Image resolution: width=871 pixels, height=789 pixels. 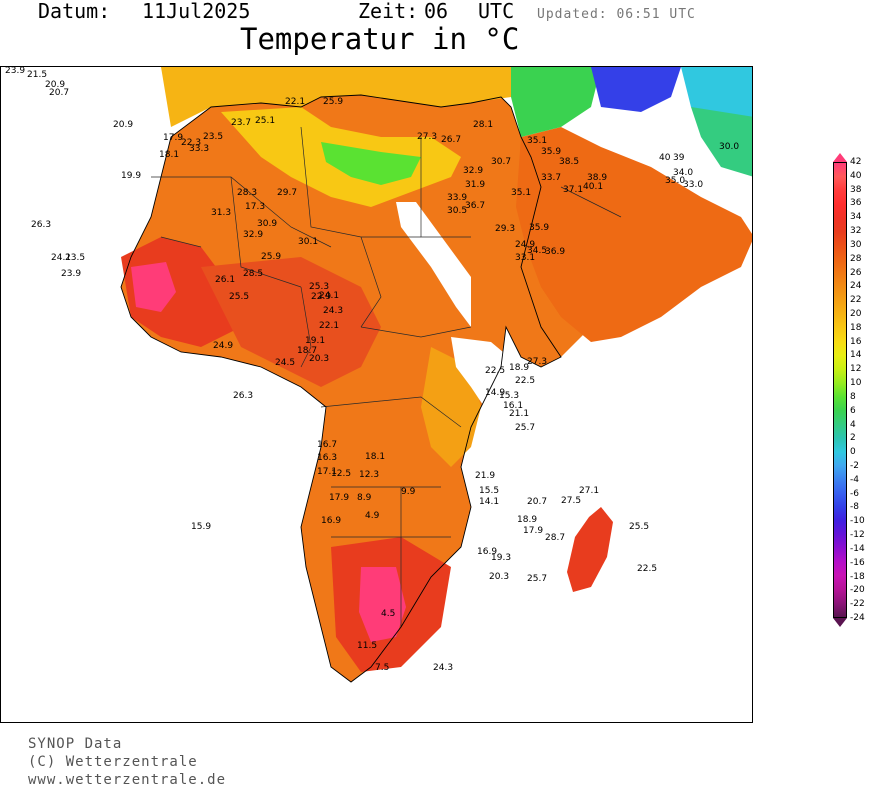 What do you see at coordinates (853, 424) in the screenshot?
I see `legend-tick: 4` at bounding box center [853, 424].